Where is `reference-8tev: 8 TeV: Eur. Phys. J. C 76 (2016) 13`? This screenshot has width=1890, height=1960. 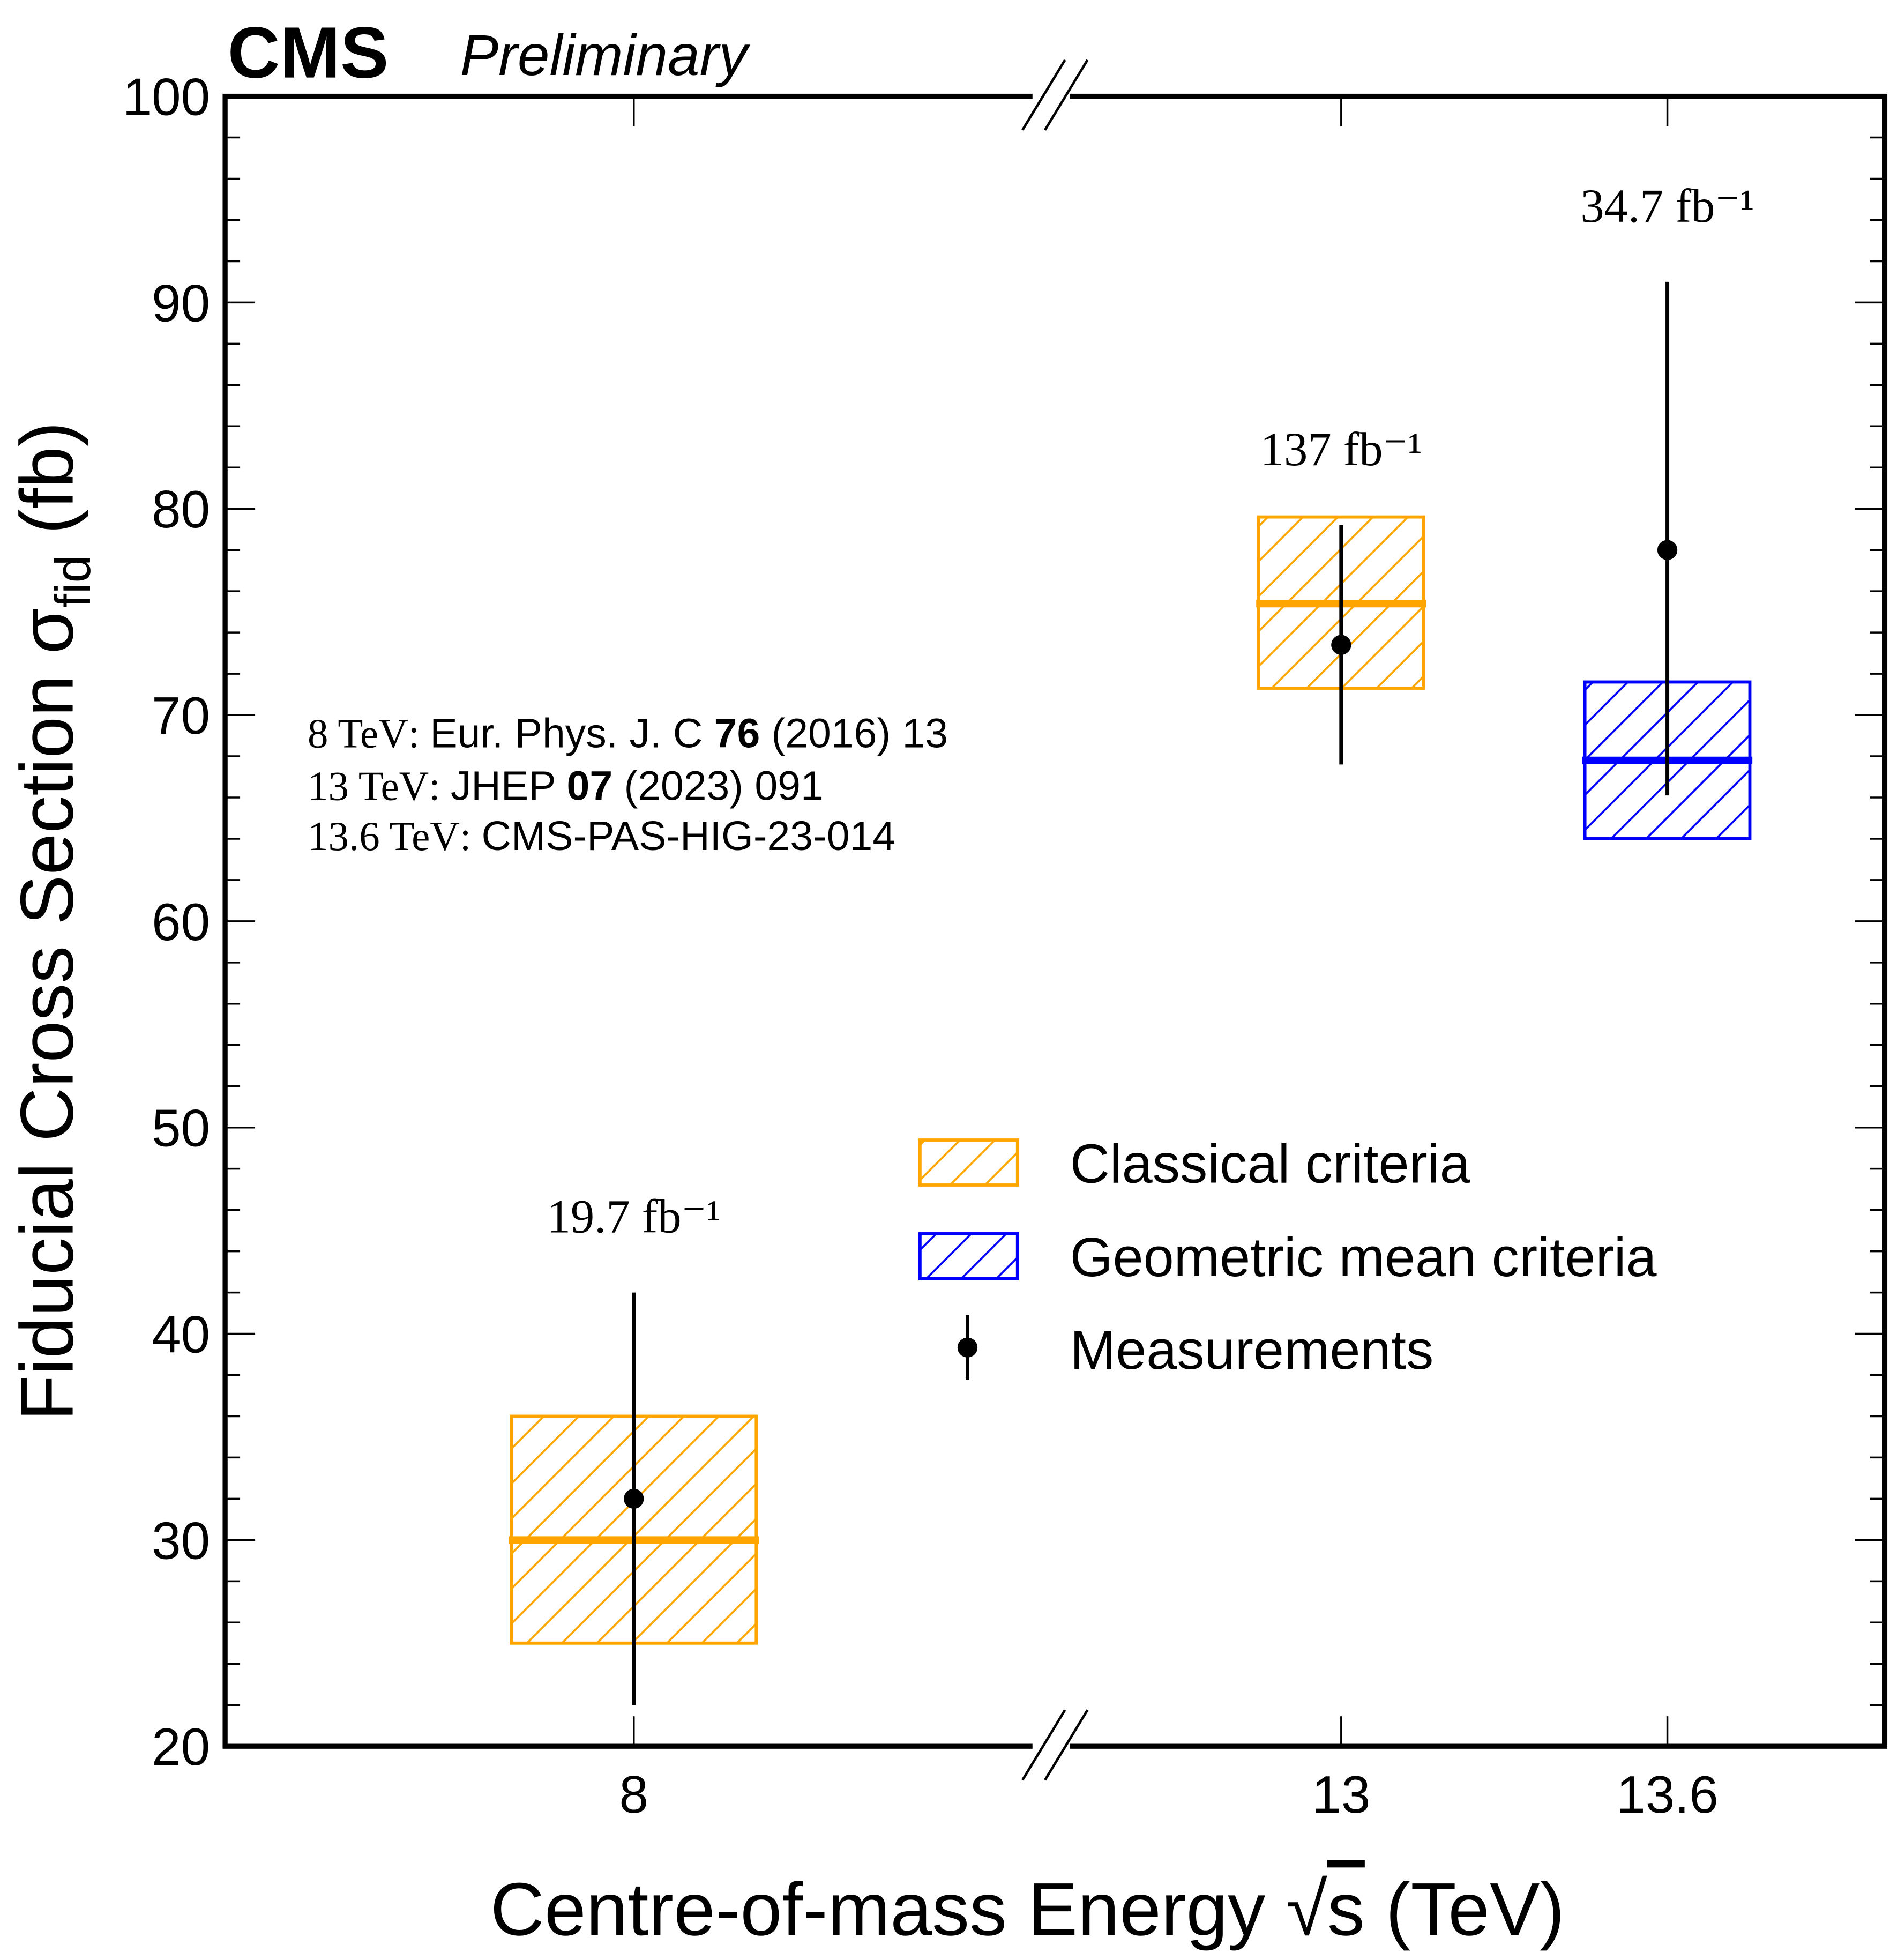 reference-8tev: 8 TeV: Eur. Phys. J. C 76 (2016) 13 is located at coordinates (628, 734).